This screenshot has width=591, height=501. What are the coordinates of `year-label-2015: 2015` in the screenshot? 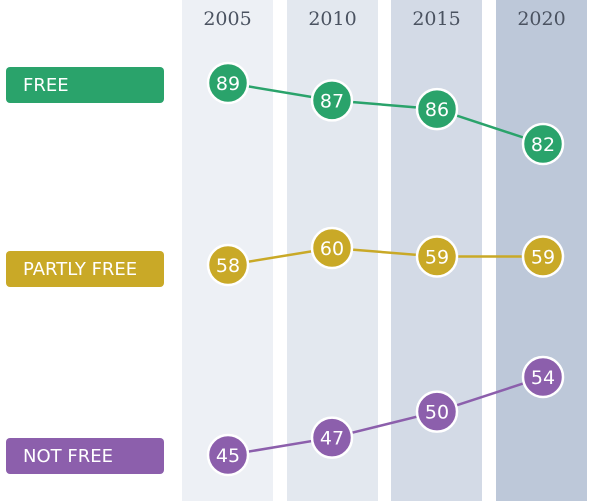 It's located at (436, 19).